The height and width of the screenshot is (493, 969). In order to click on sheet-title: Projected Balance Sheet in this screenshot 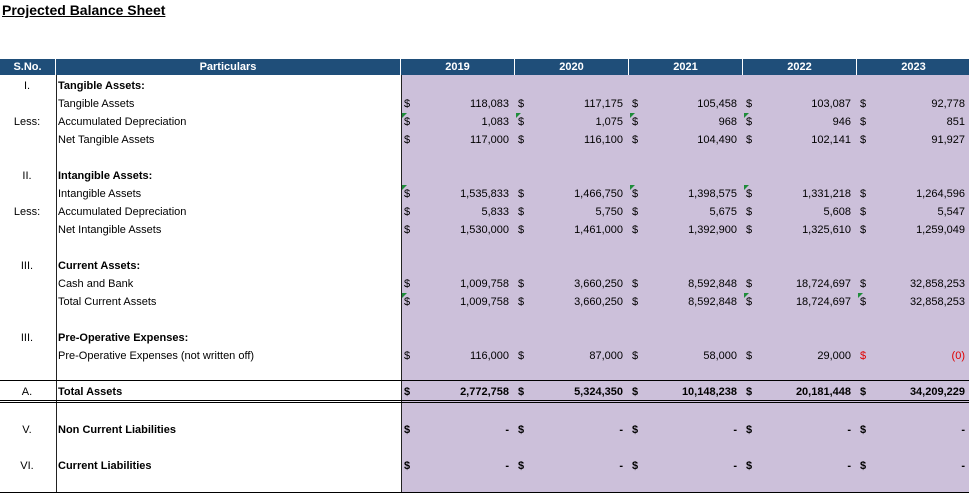, I will do `click(84, 10)`.